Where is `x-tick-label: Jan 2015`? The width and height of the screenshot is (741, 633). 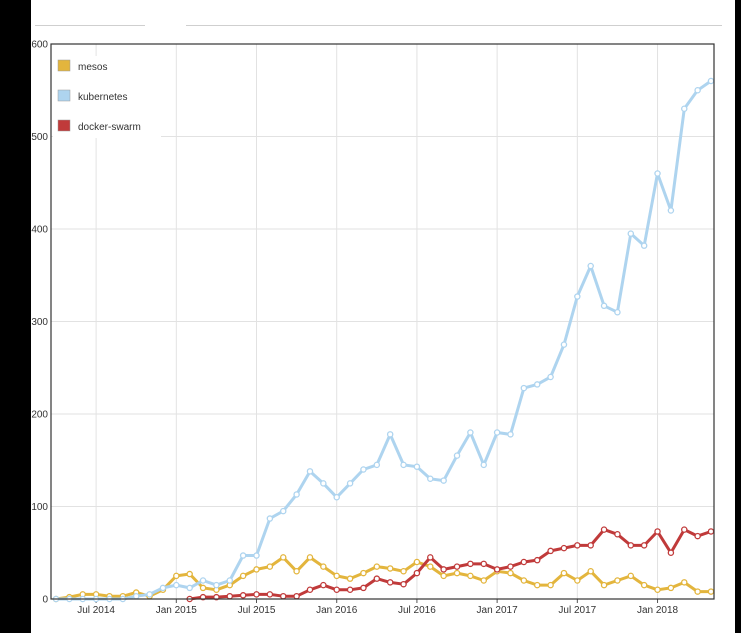
x-tick-label: Jan 2015 is located at coordinates (177, 610).